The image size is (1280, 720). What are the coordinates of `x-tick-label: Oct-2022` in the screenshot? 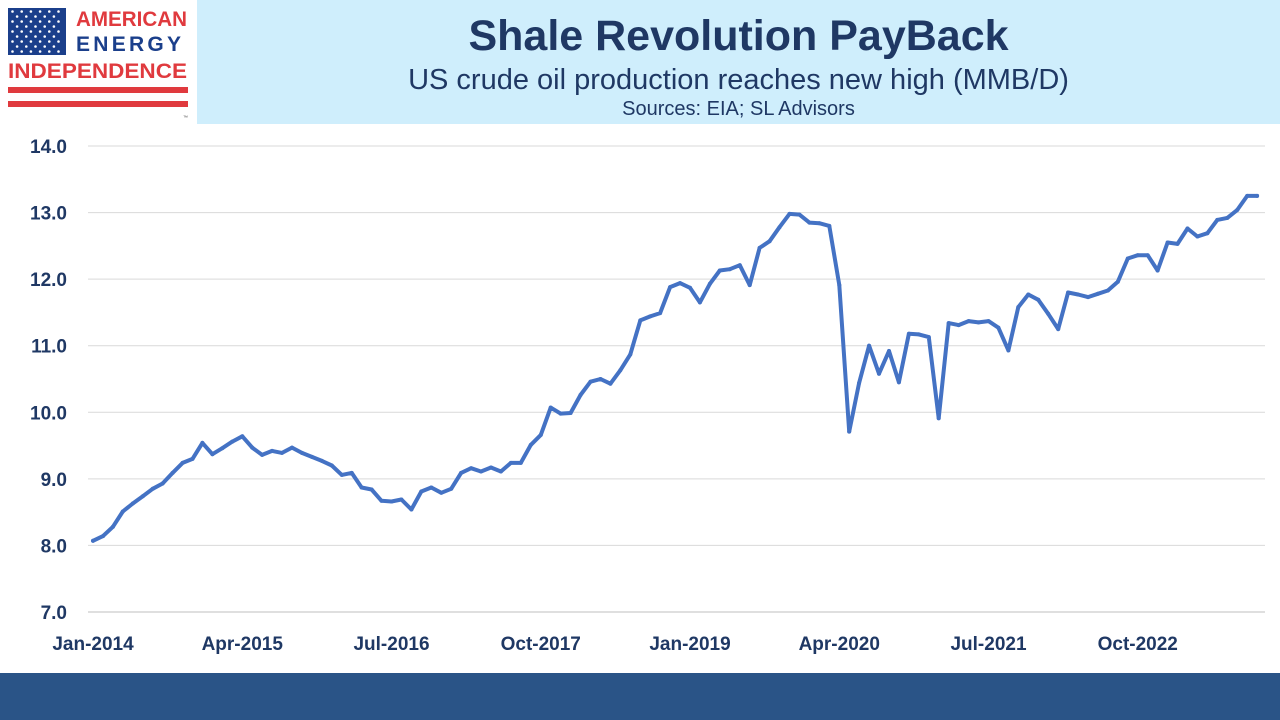 It's located at (1138, 644).